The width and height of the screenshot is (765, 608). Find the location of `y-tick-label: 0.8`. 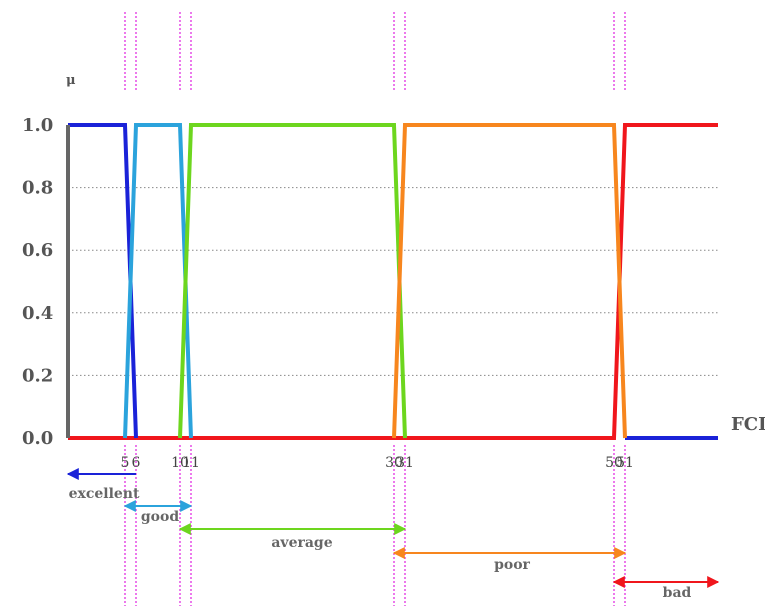

y-tick-label: 0.8 is located at coordinates (37, 188).